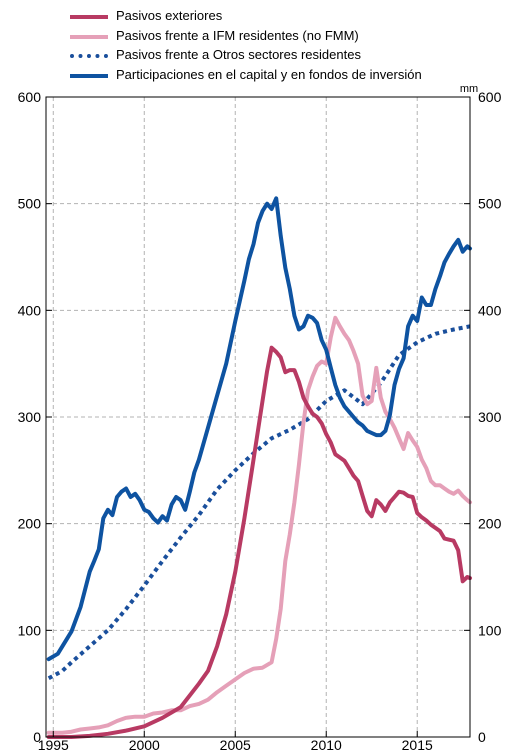  Describe the element at coordinates (89, 17) in the screenshot. I see `legend-swatch-pasivos-exteriores` at that location.